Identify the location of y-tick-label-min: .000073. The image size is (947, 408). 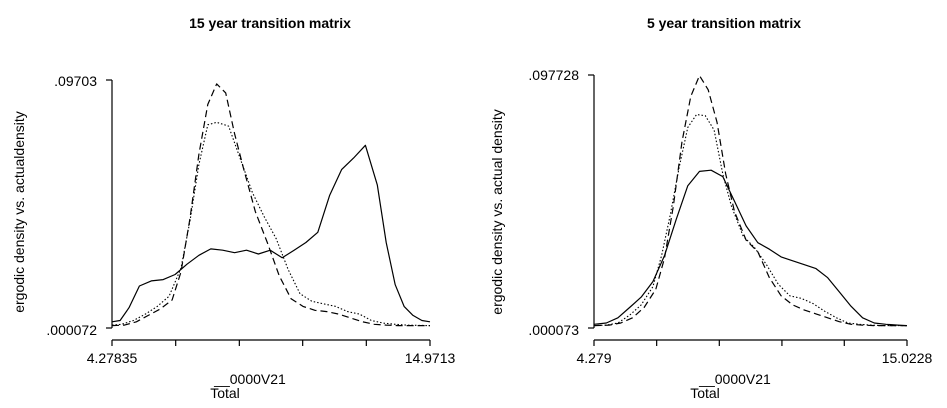
(553, 330).